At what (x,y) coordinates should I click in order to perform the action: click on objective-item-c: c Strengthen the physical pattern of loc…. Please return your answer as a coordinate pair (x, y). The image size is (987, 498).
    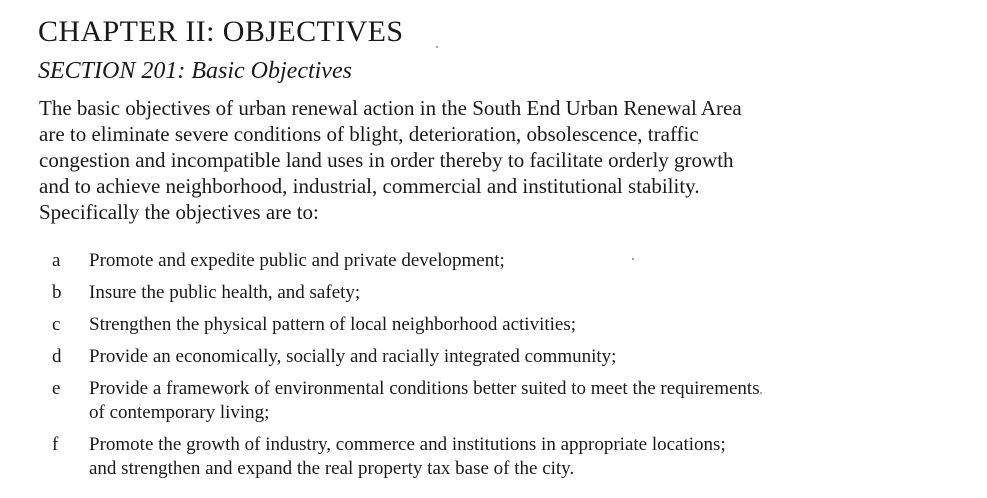
    Looking at the image, I should click on (502, 325).